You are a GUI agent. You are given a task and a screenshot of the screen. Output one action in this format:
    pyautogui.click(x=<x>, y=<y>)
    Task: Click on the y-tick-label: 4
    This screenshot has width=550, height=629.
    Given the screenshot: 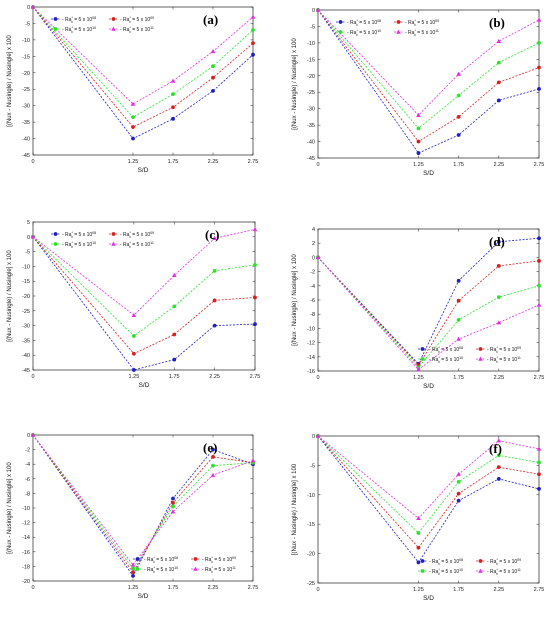 What is the action you would take?
    pyautogui.click(x=313, y=230)
    